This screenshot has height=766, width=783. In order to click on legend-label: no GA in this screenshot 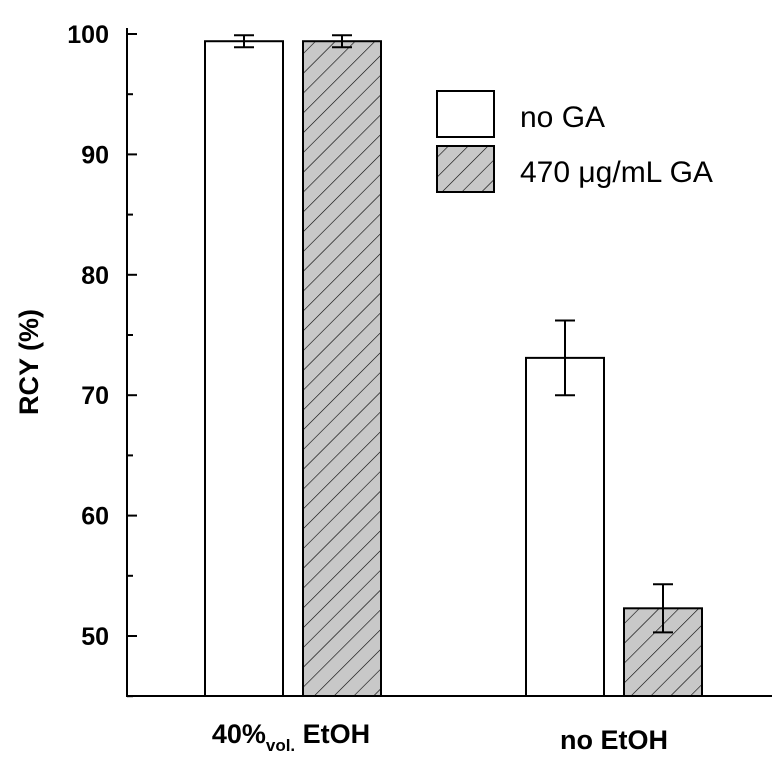, I will do `click(562, 117)`.